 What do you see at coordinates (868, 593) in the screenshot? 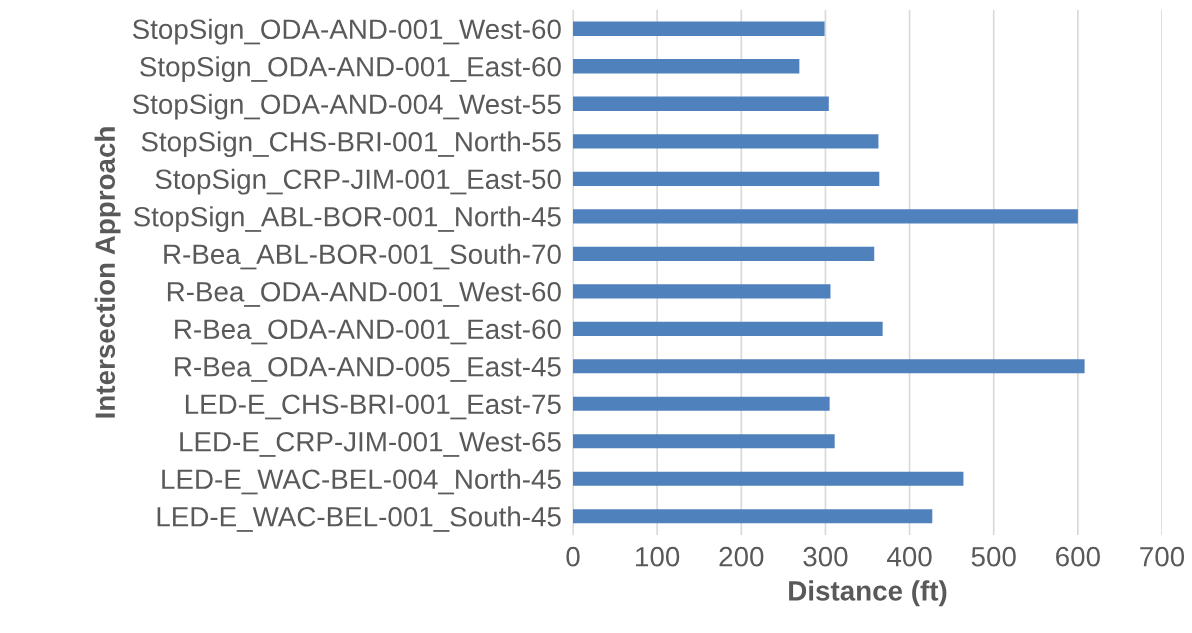
I see `x-axis-title: Distance (ft)` at bounding box center [868, 593].